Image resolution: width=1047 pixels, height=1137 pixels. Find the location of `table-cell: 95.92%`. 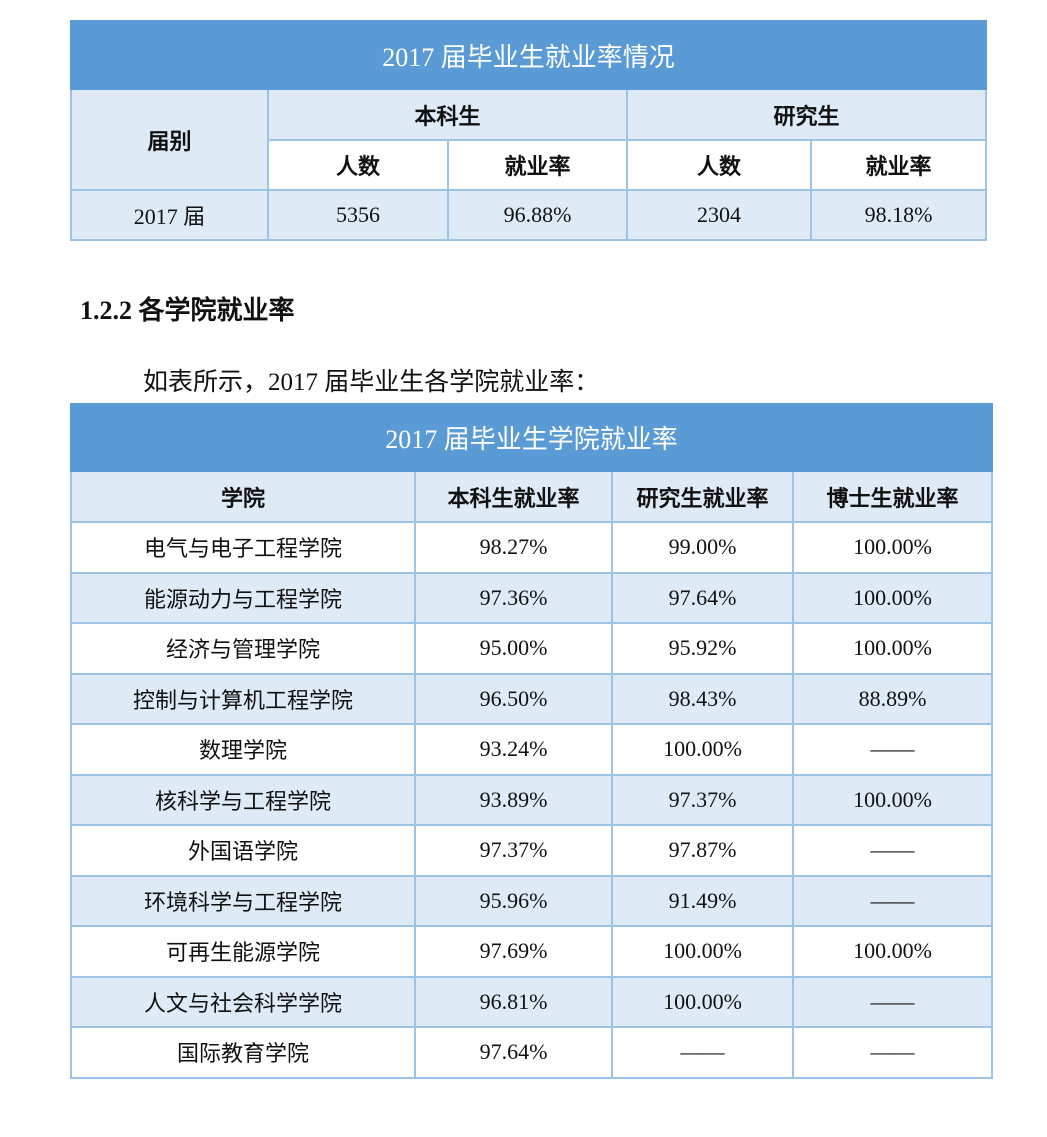

table-cell: 95.92% is located at coordinates (702, 648).